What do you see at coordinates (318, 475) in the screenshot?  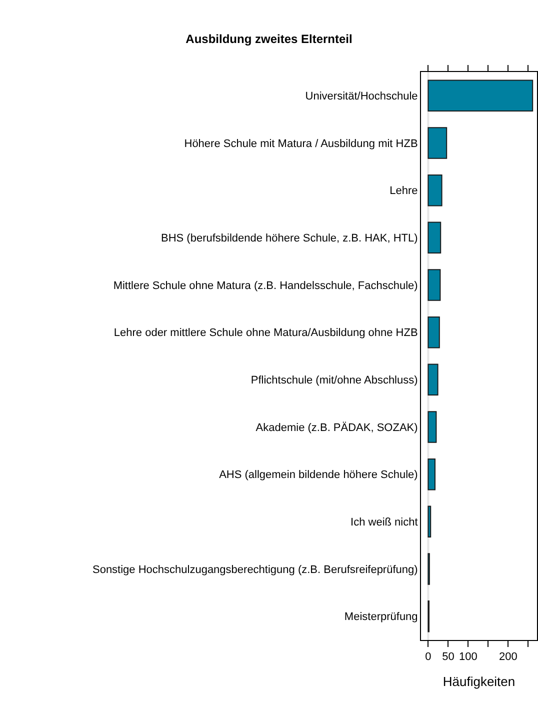 I see `y-tick-label: AHS (allgemein bildende höhere Schule)` at bounding box center [318, 475].